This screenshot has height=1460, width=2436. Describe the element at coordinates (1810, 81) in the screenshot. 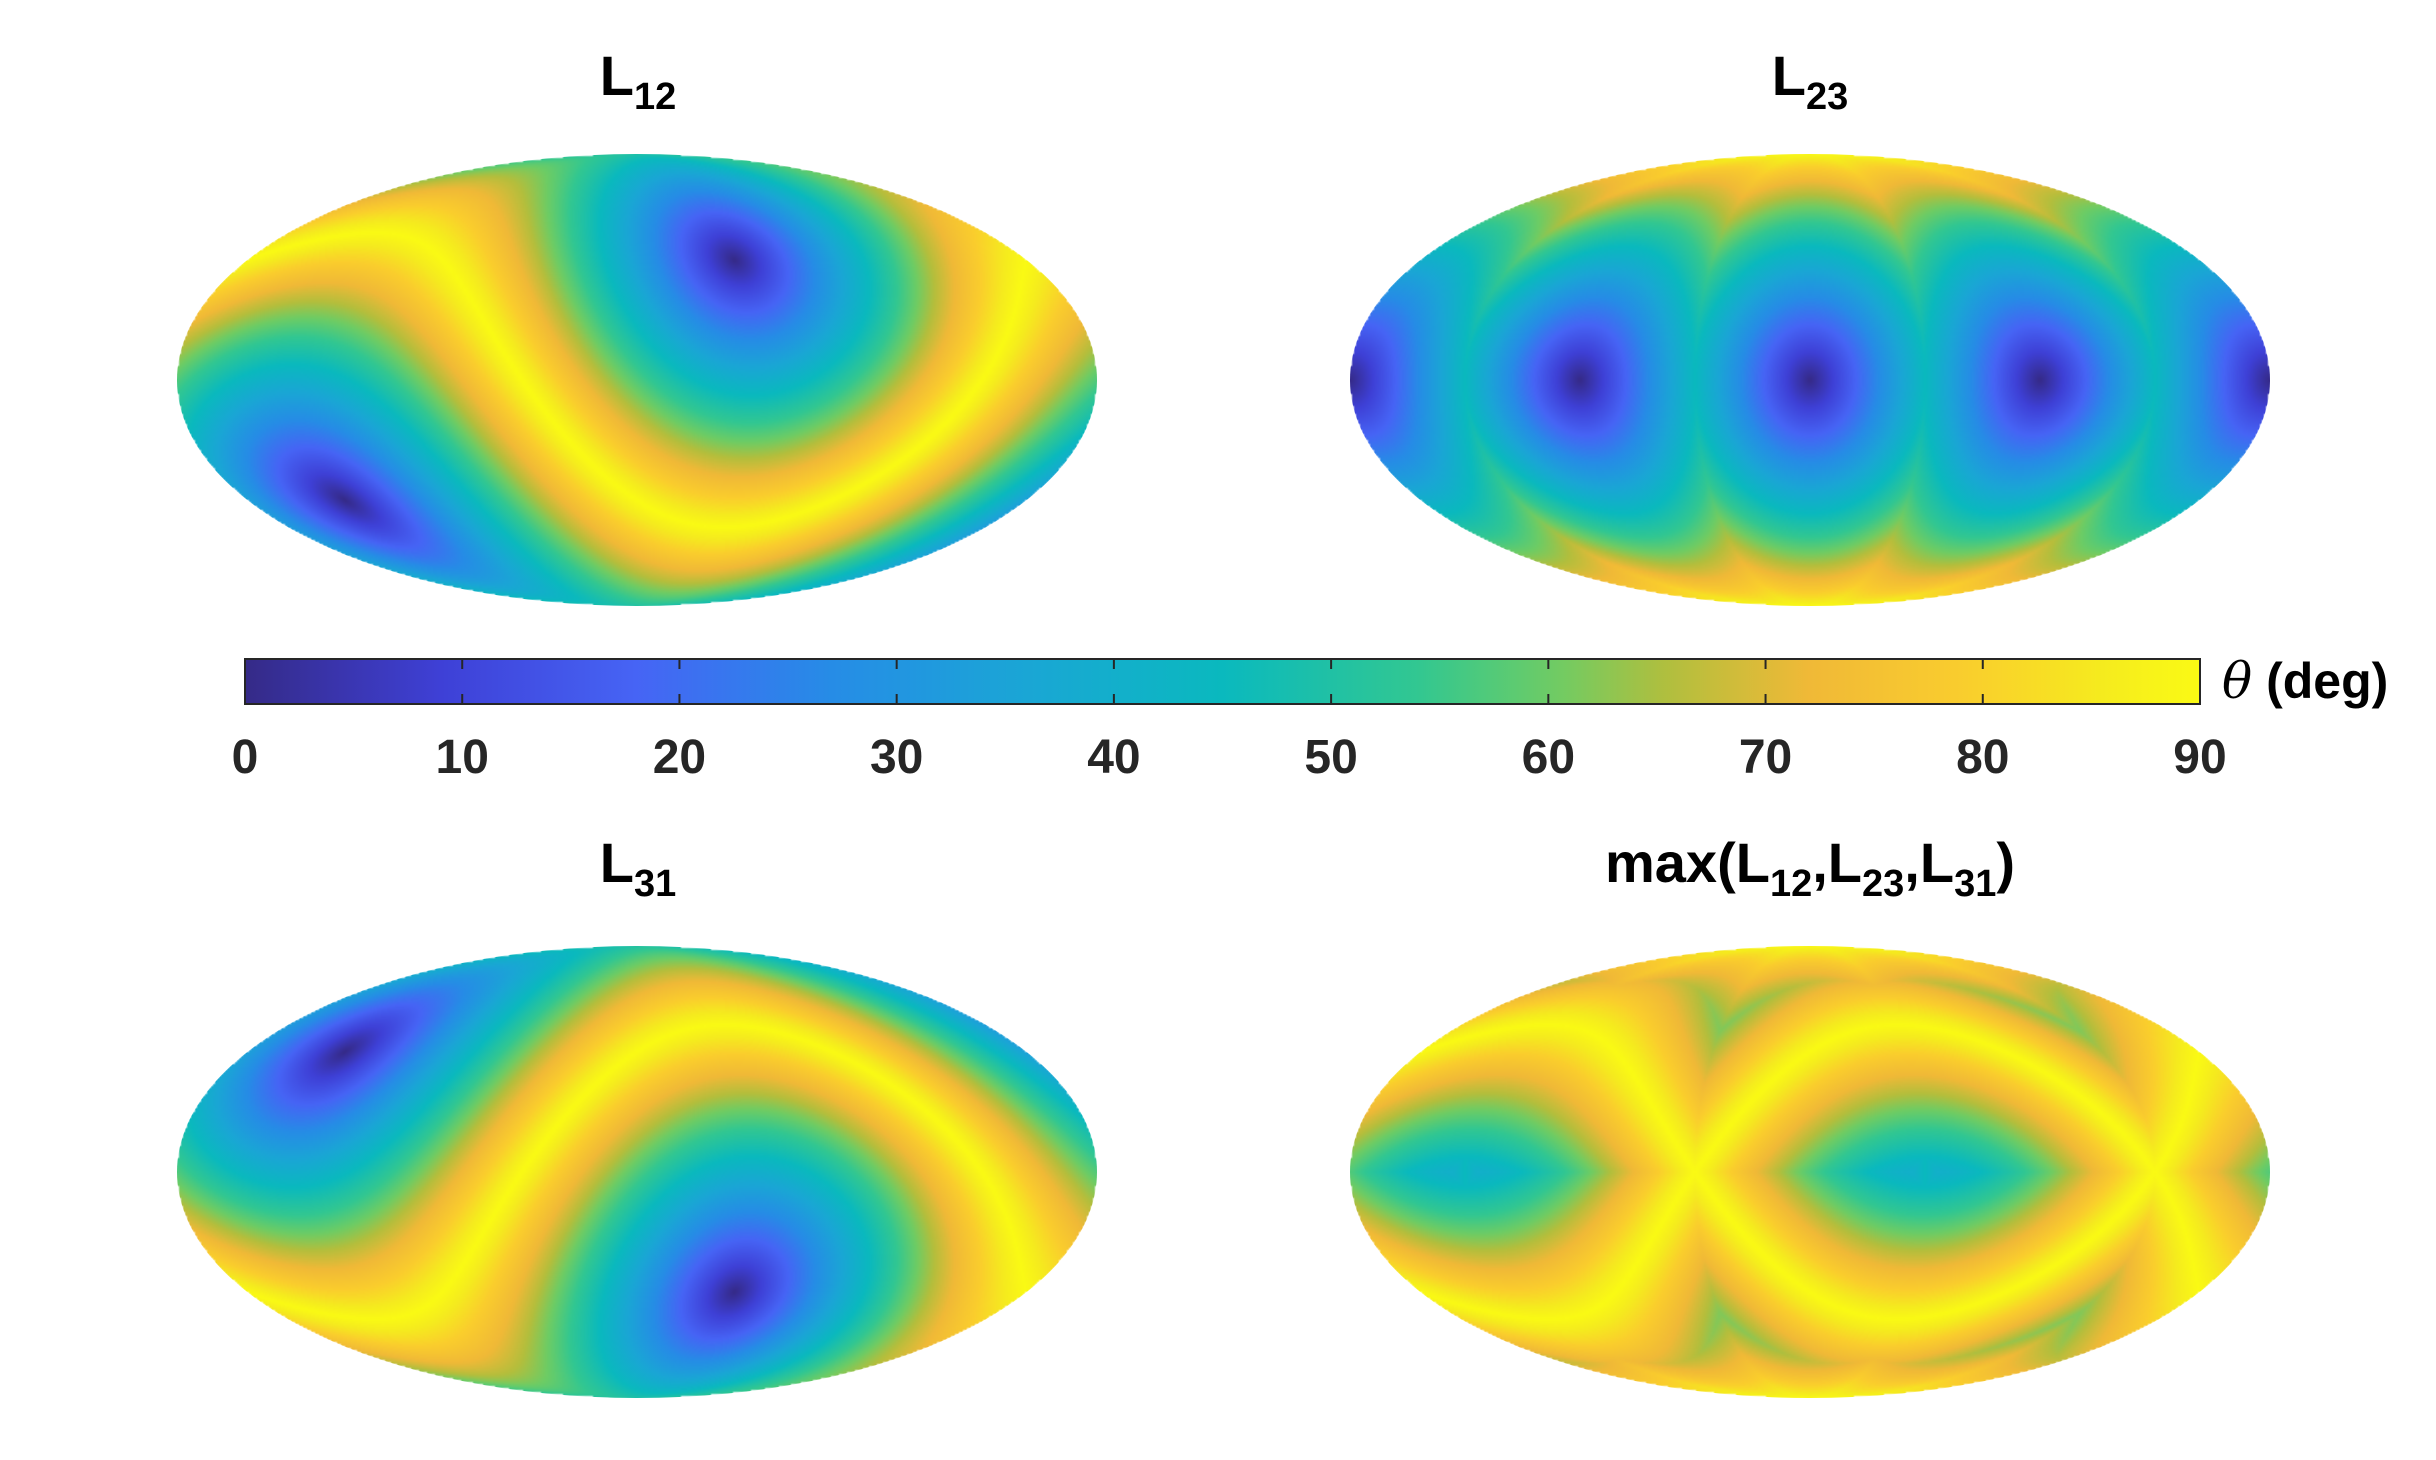

I see `panel-title-l23: L23` at that location.